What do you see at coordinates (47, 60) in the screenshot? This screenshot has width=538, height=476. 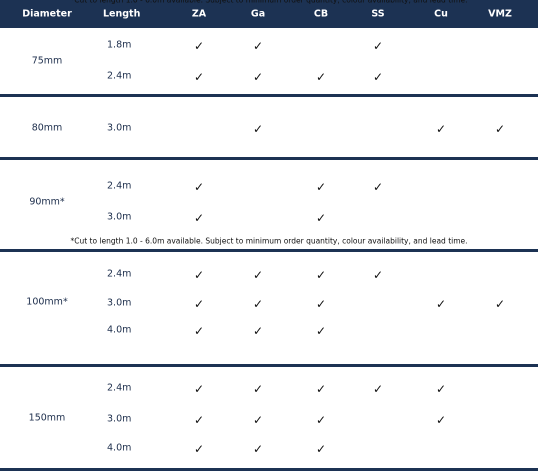 I see `diameter: 75mm` at bounding box center [47, 60].